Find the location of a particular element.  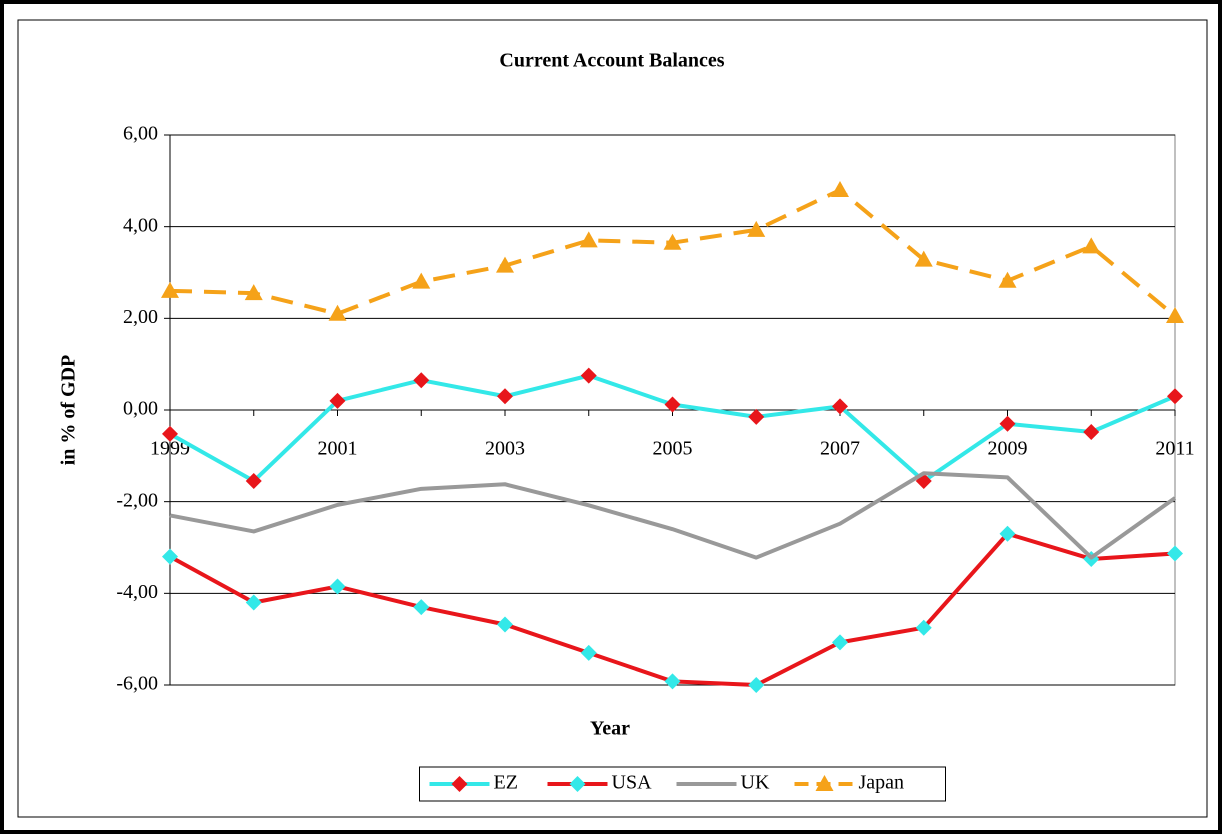

chart-title: Current Account Balances is located at coordinates (611, 61).